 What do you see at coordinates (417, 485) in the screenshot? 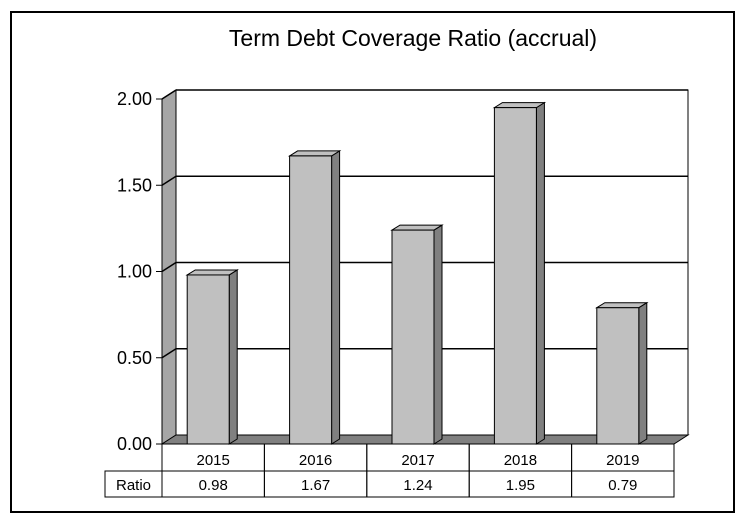
I see `data-label: 1.24` at bounding box center [417, 485].